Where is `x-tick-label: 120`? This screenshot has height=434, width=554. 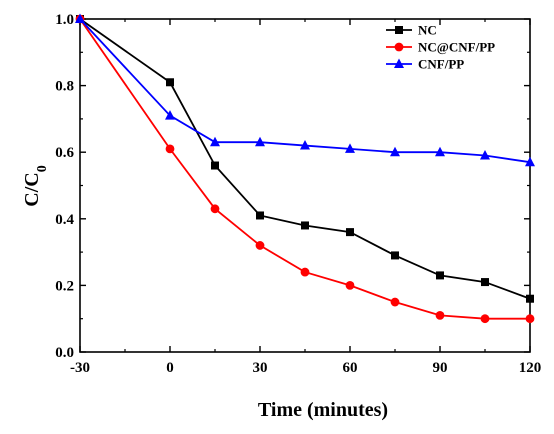 x-tick-label: 120 is located at coordinates (530, 368).